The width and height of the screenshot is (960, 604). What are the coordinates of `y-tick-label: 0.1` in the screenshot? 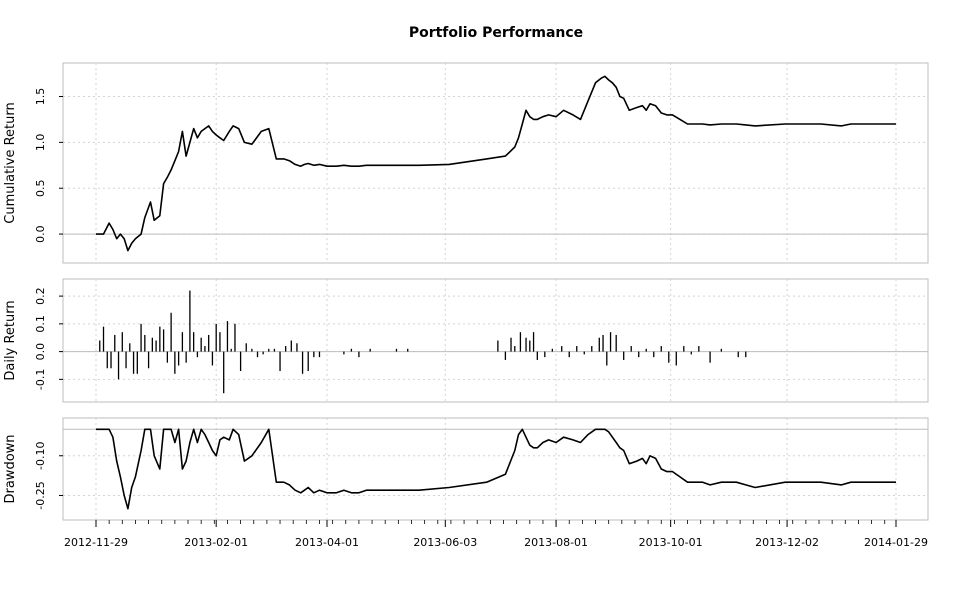 It's located at (40, 324).